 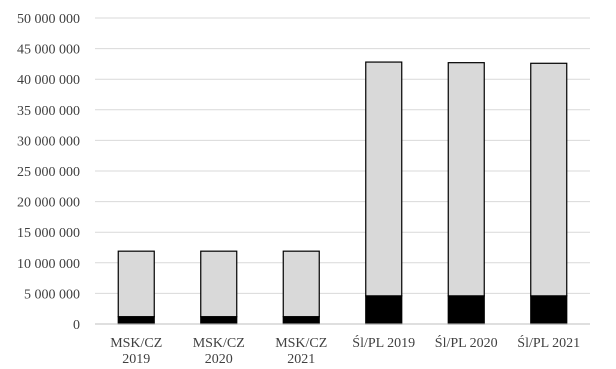 What do you see at coordinates (48, 233) in the screenshot?
I see `y-tick-label: 15 000 000` at bounding box center [48, 233].